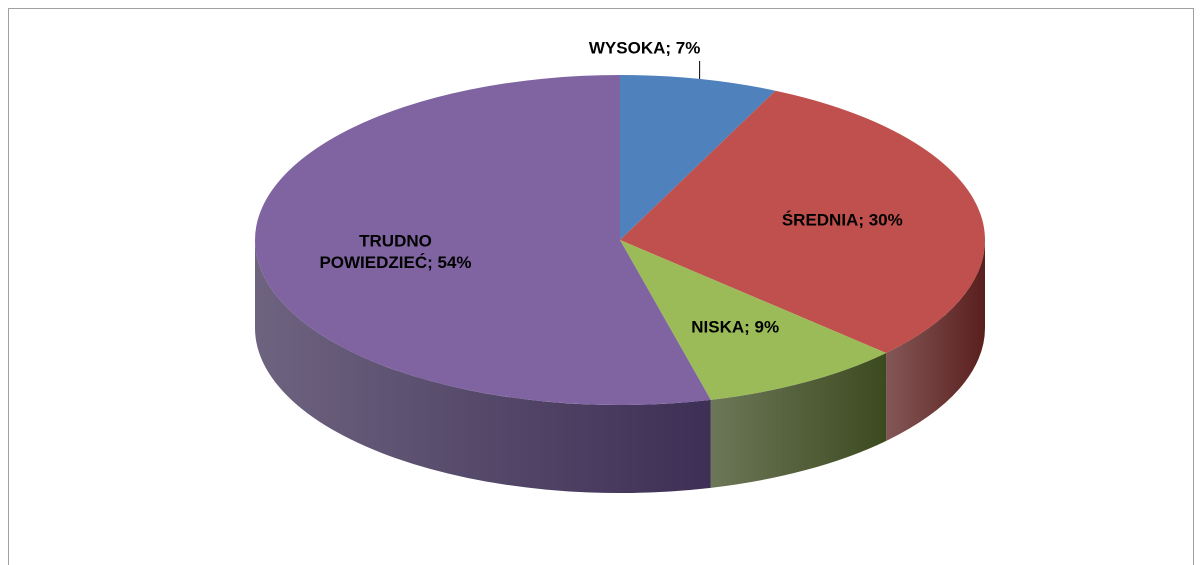 The width and height of the screenshot is (1201, 565). Describe the element at coordinates (735, 327) in the screenshot. I see `data-label: NISKA; 9%` at that location.